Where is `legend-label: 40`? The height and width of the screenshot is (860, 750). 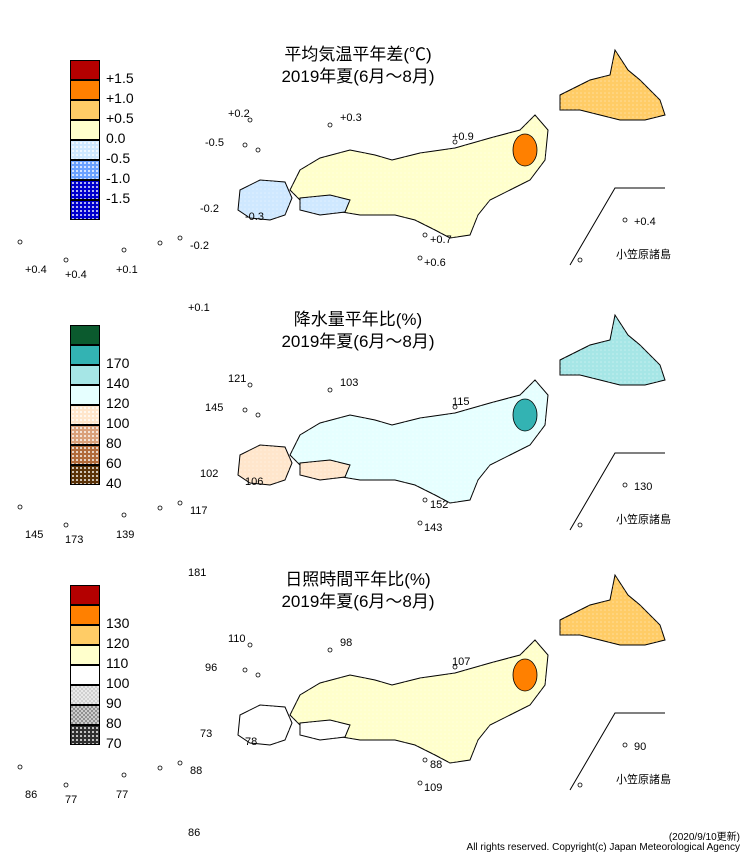
legend-label: 40 is located at coordinates (114, 483).